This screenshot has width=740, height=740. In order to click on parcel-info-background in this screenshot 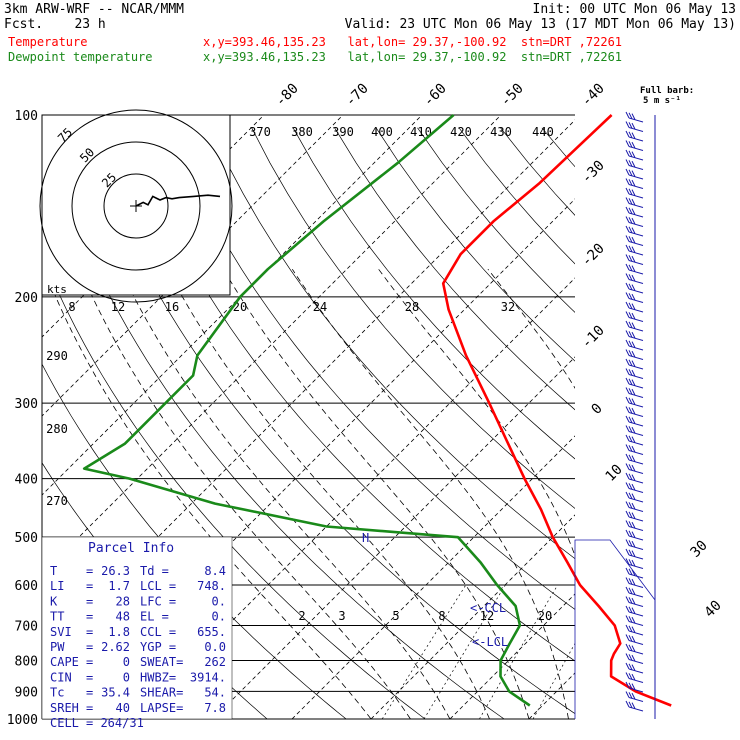, I will do `click(137, 628)`.